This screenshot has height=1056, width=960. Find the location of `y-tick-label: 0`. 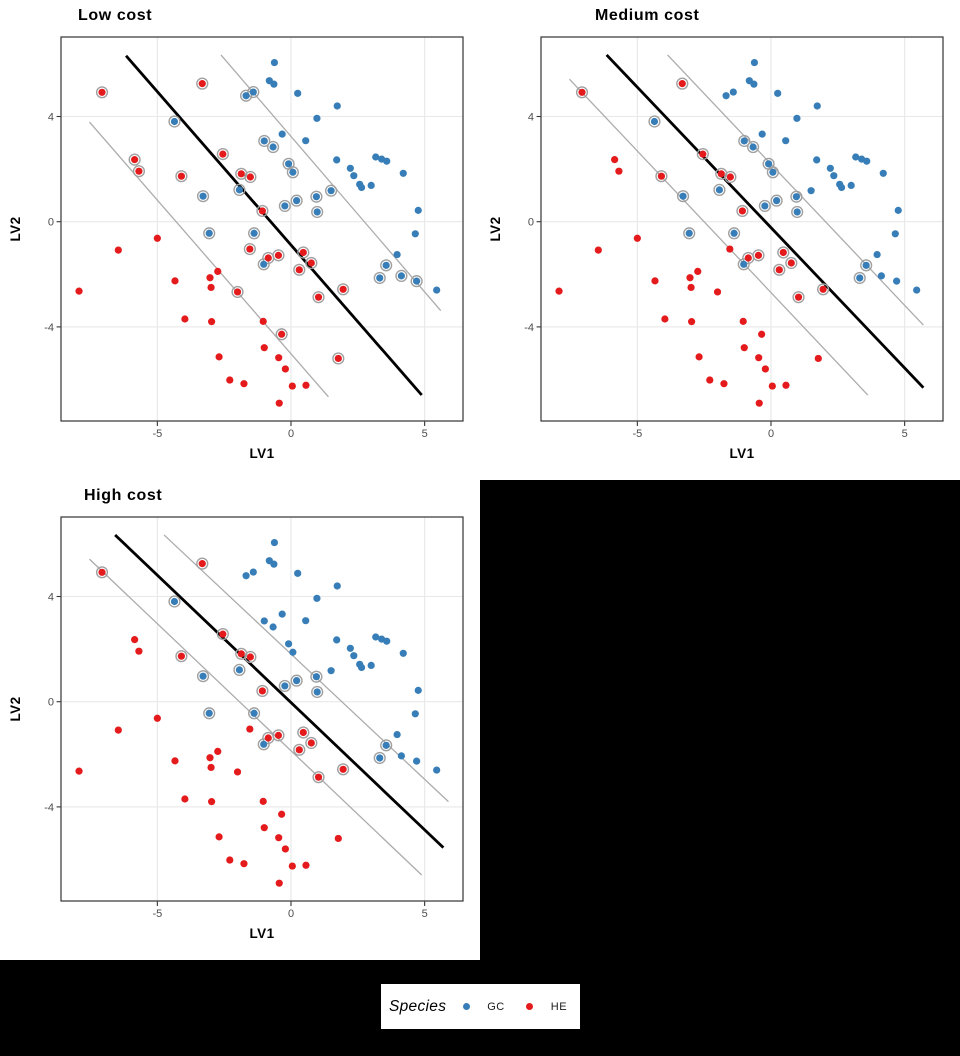

y-tick-label: 0 is located at coordinates (51, 223).